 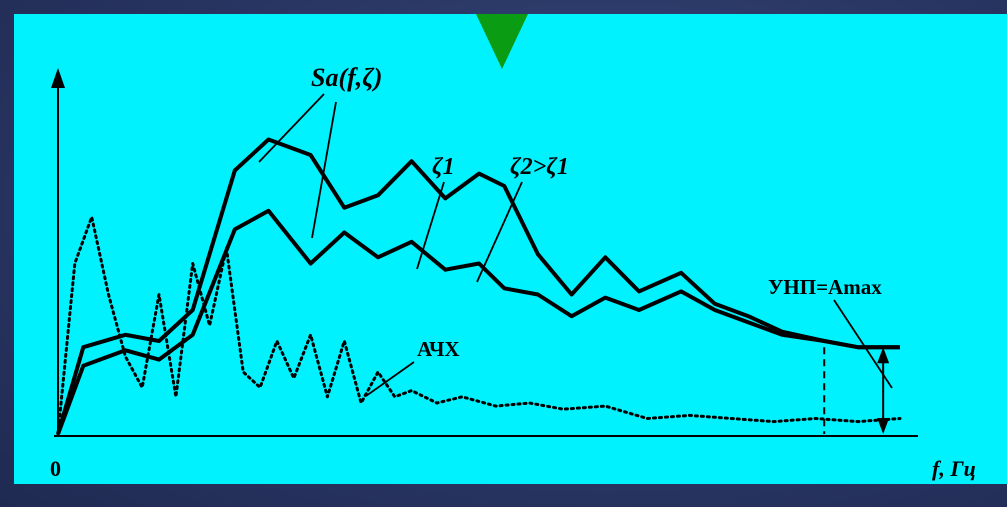 I want to click on origin-label: 0, so click(x=55, y=468).